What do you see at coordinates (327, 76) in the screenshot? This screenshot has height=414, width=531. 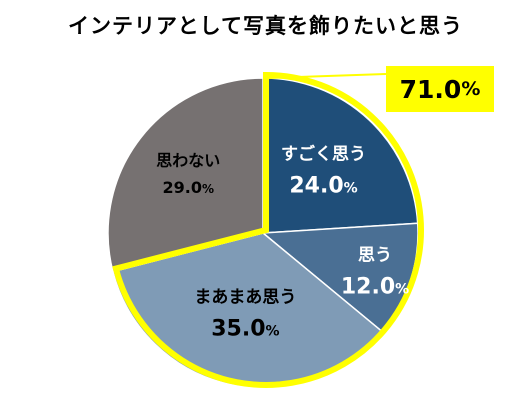 I see `highlight-leader-line` at bounding box center [327, 76].